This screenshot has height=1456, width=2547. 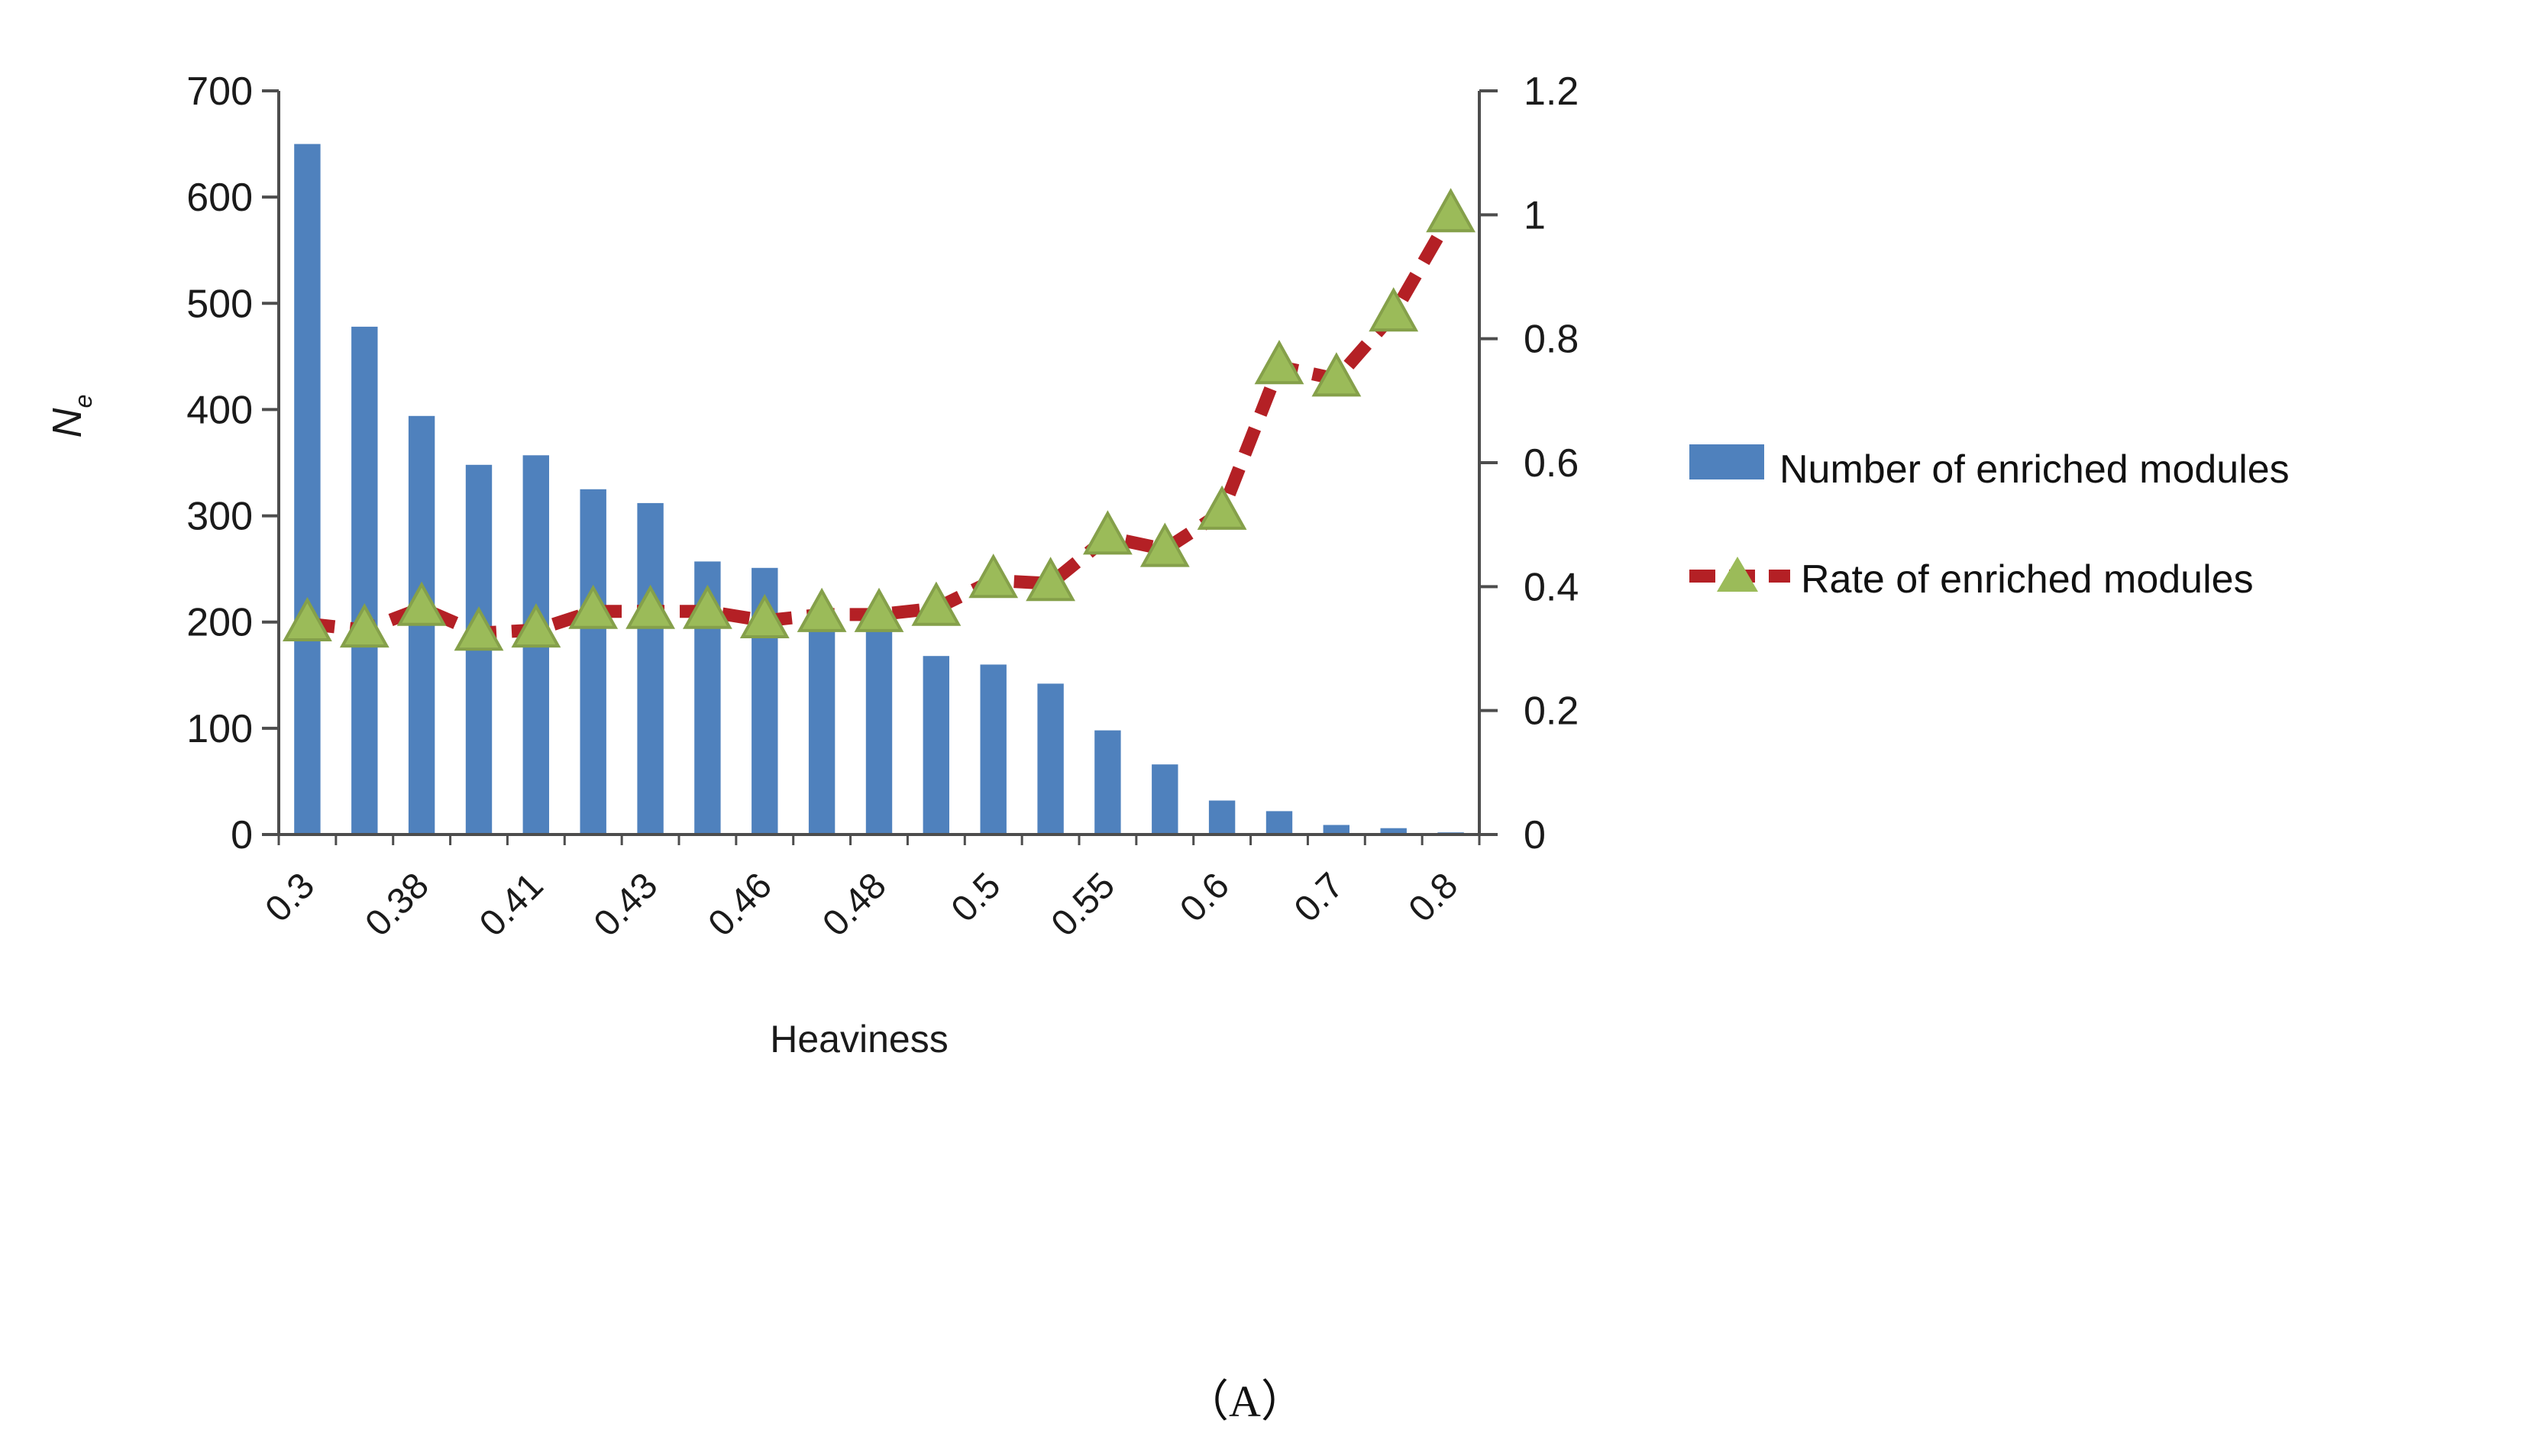 I want to click on x-tick-label: 0.43, so click(x=627, y=904).